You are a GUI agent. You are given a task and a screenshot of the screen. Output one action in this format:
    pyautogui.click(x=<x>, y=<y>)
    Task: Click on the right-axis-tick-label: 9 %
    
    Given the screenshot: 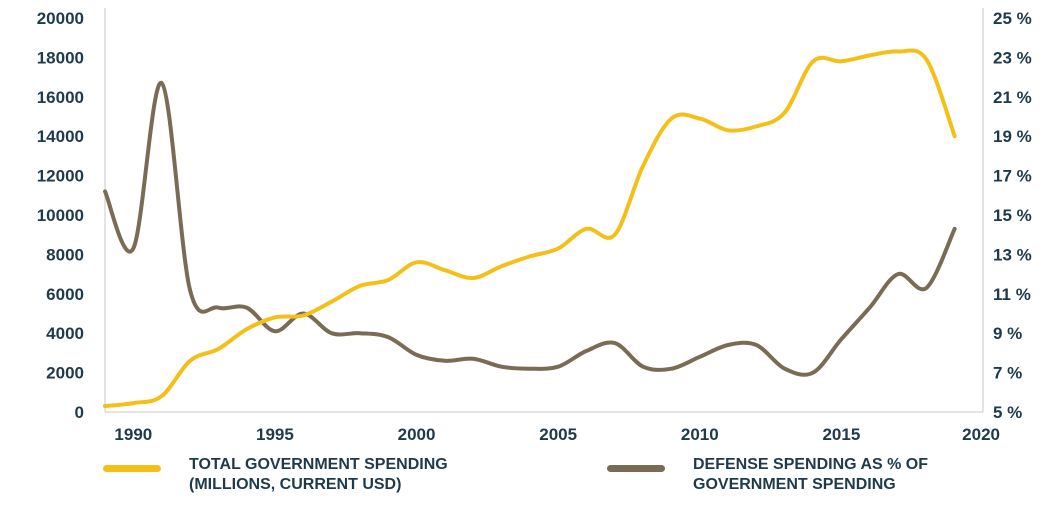 What is the action you would take?
    pyautogui.click(x=1007, y=333)
    